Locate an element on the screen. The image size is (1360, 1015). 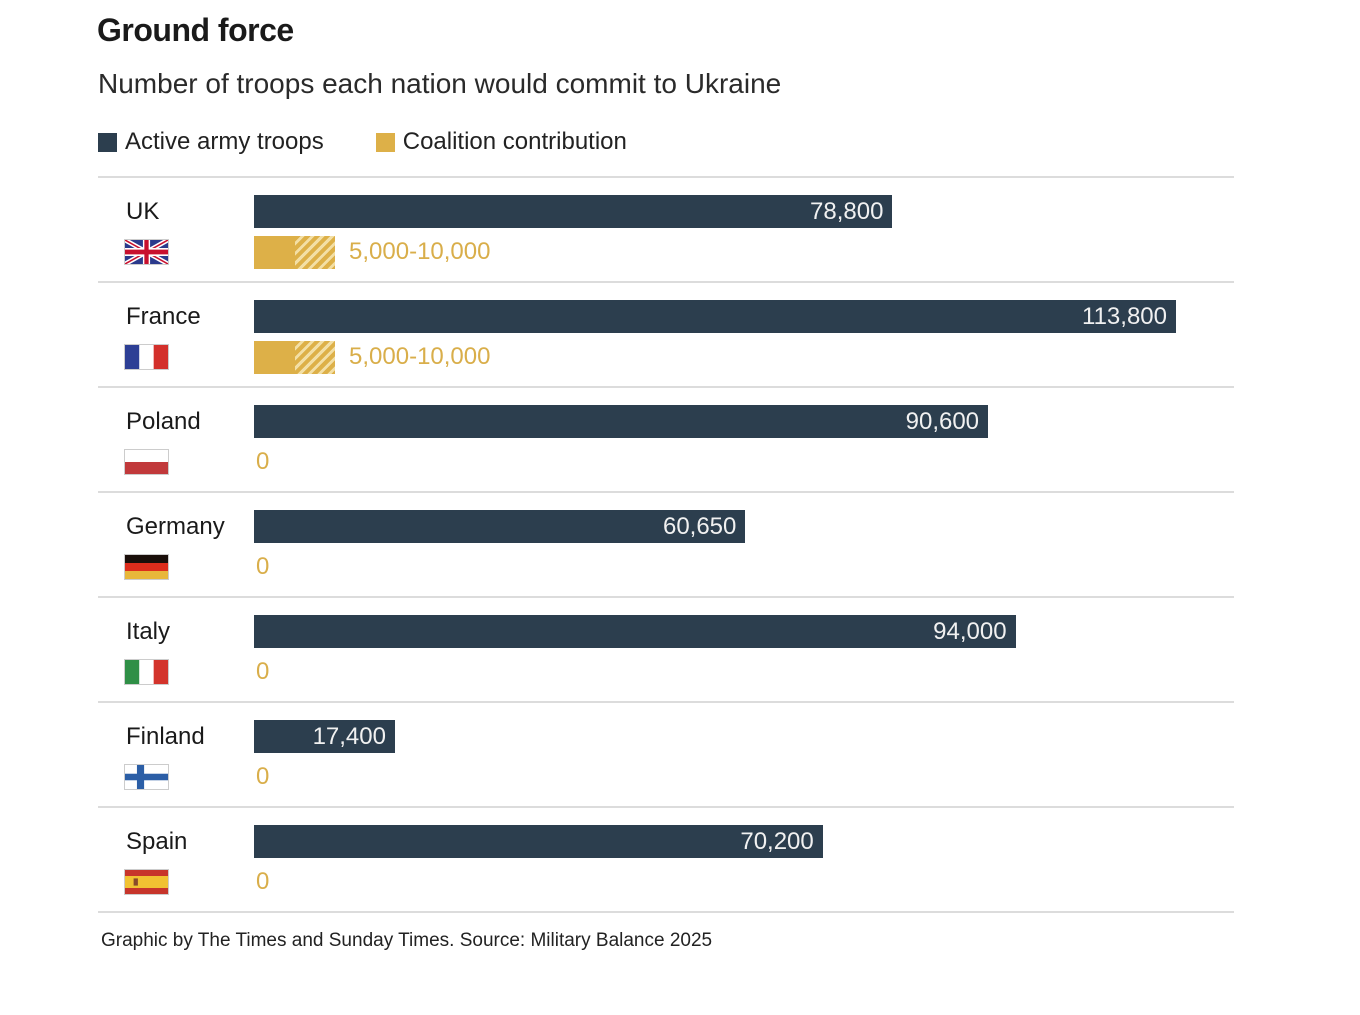
active-army-value-label: 60,650 is located at coordinates (699, 526).